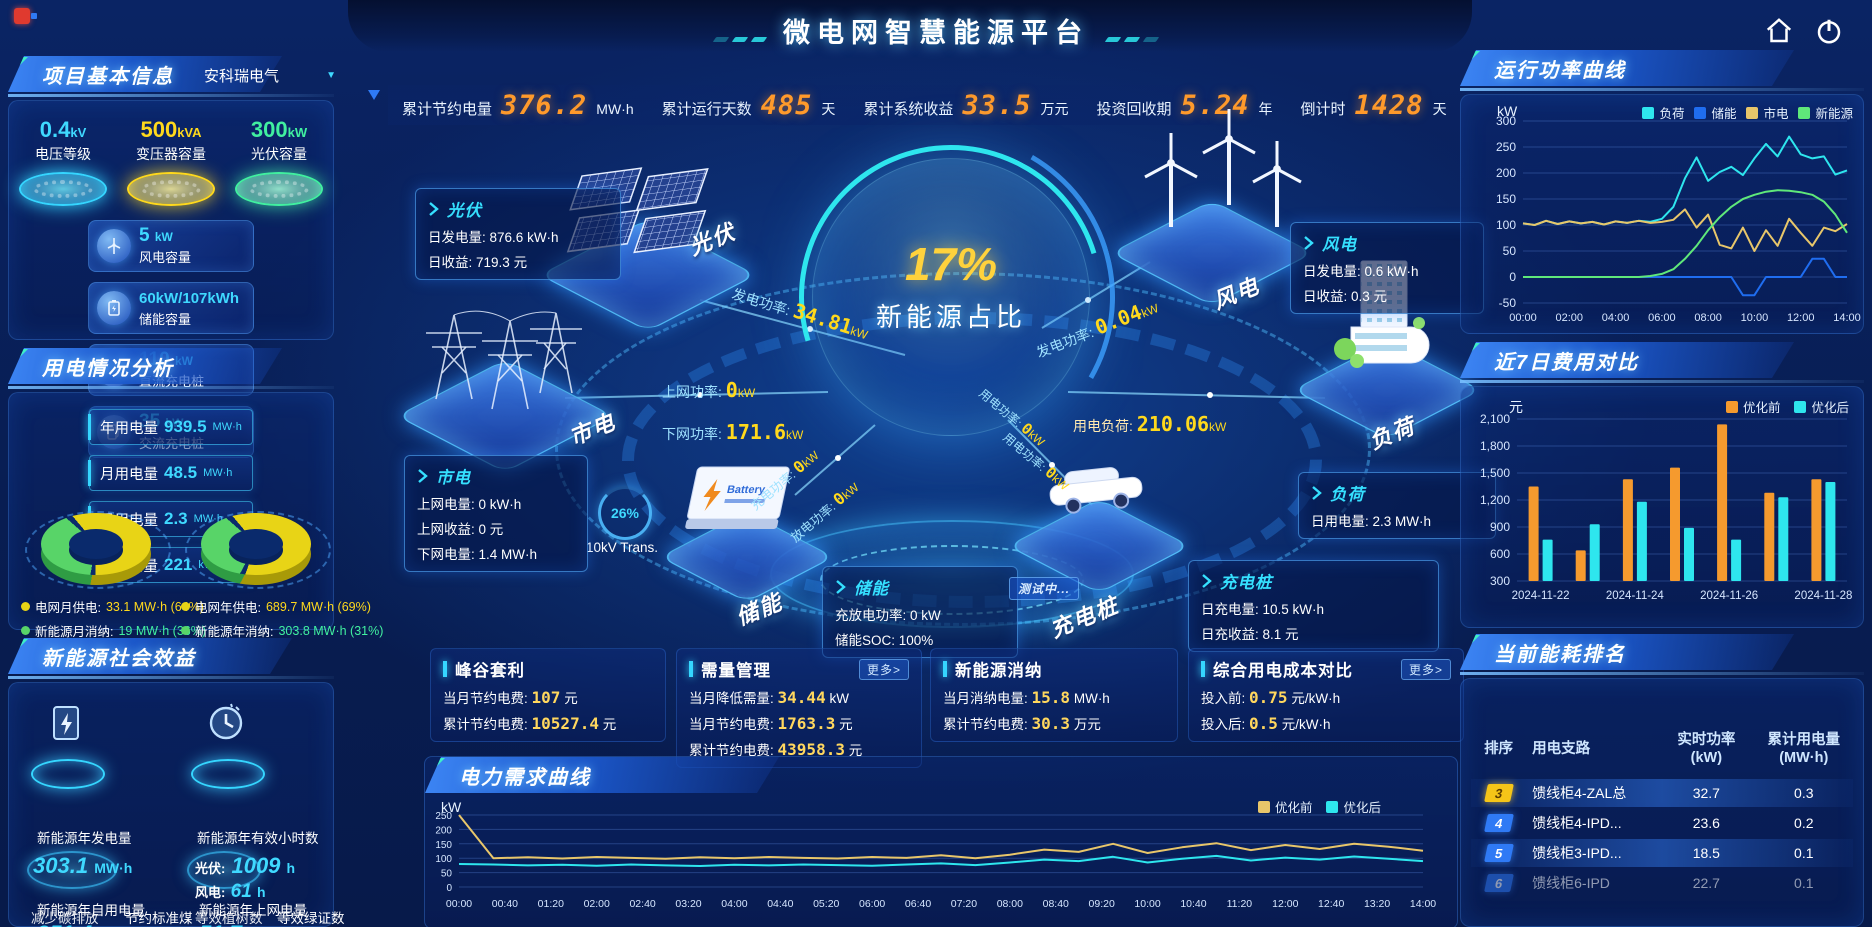  What do you see at coordinates (1285, 904) in the screenshot?
I see `axis-tick-label: 12:00` at bounding box center [1285, 904].